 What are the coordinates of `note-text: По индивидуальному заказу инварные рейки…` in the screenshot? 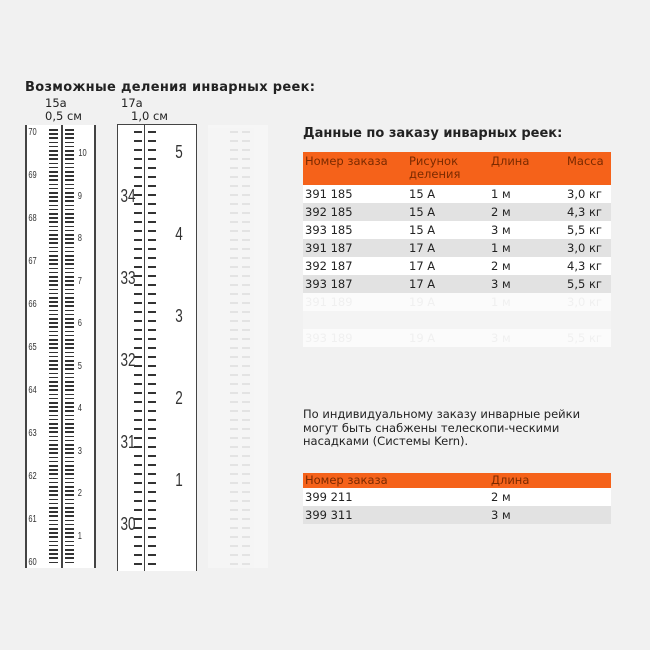 It's located at (442, 427).